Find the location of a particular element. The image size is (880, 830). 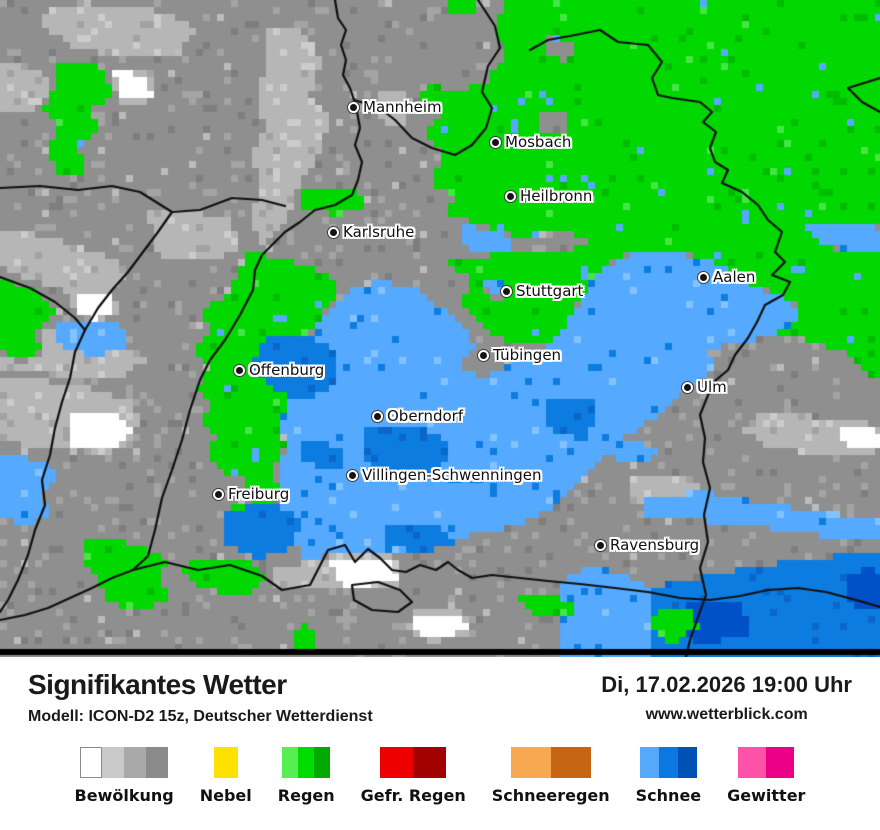

legend-label-nebel: Nebel is located at coordinates (225, 795).